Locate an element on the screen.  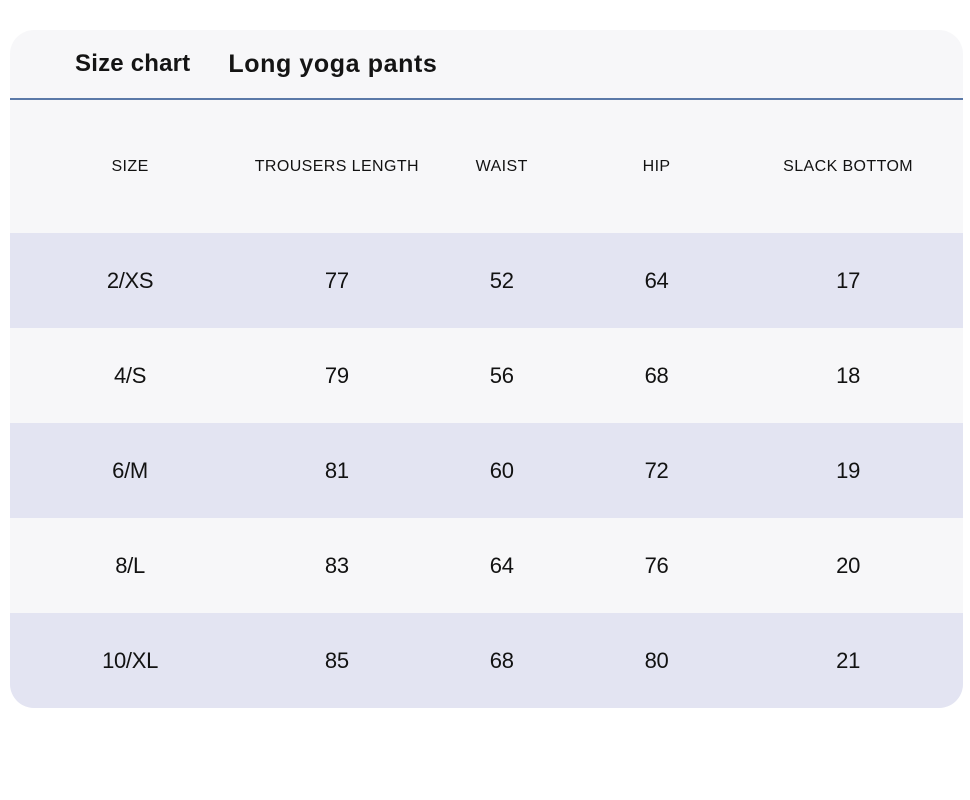
slack-bottom-cell: 19 is located at coordinates (848, 470).